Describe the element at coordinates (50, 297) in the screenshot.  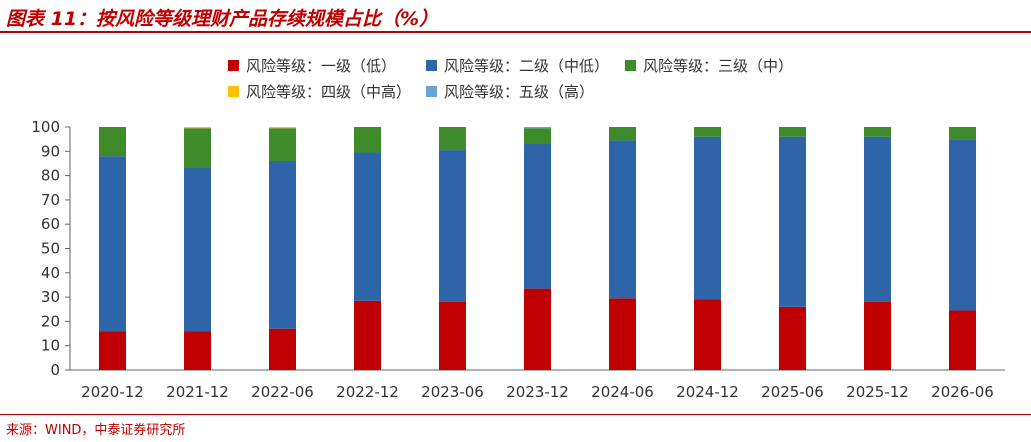
I see `y-tick-label: 30` at that location.